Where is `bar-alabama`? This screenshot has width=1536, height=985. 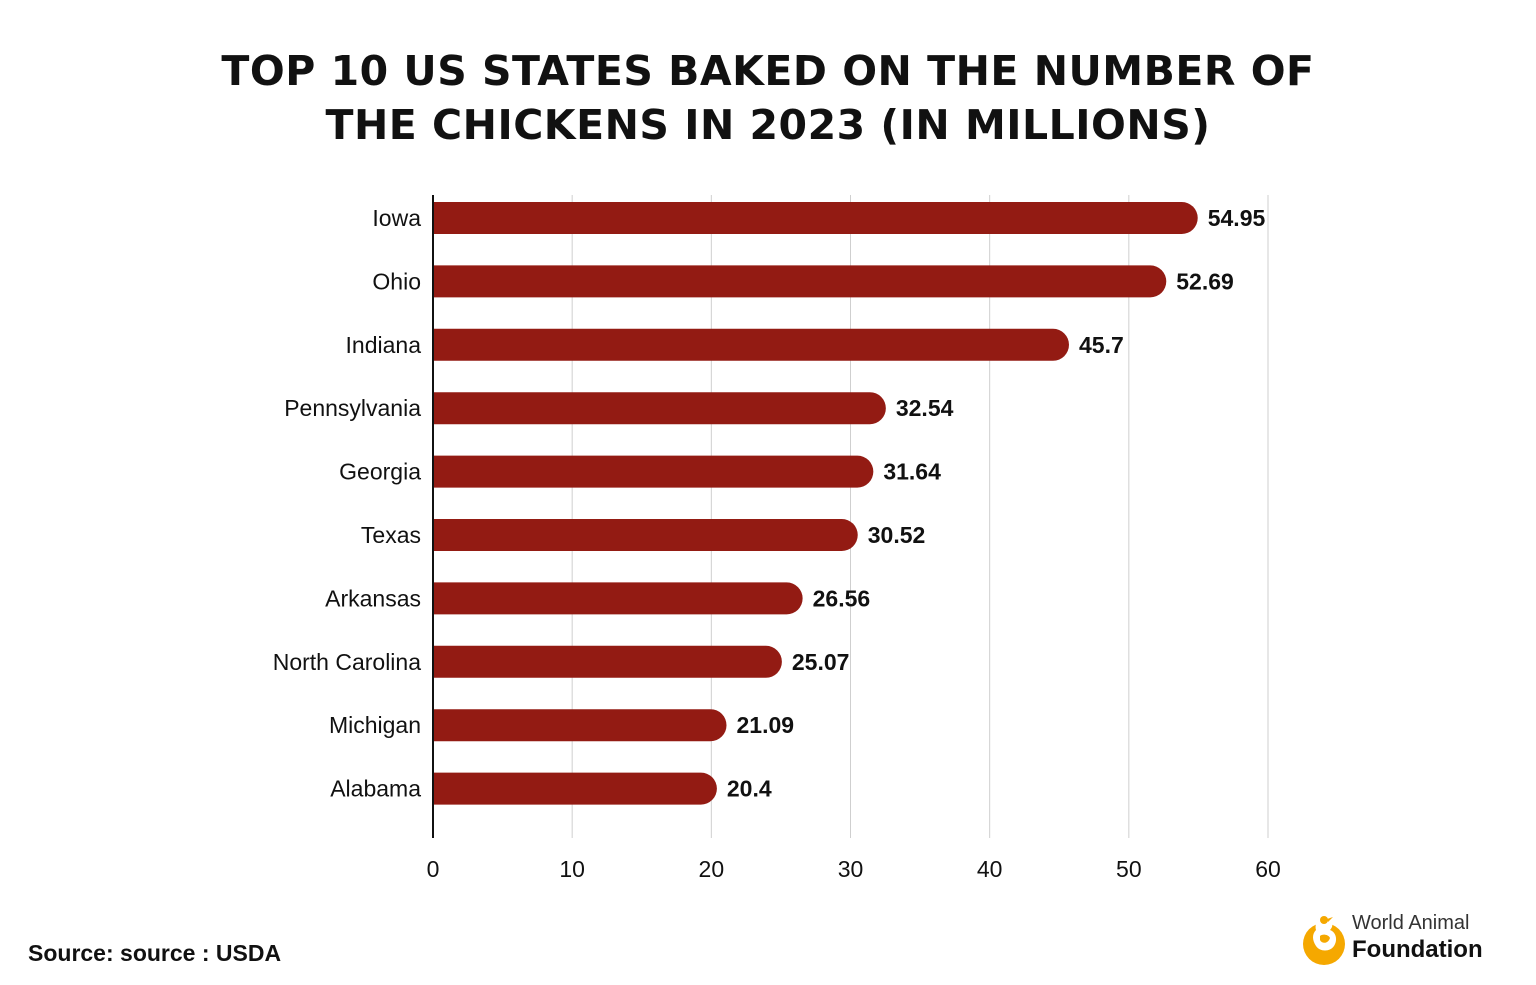
bar-alabama is located at coordinates (575, 788).